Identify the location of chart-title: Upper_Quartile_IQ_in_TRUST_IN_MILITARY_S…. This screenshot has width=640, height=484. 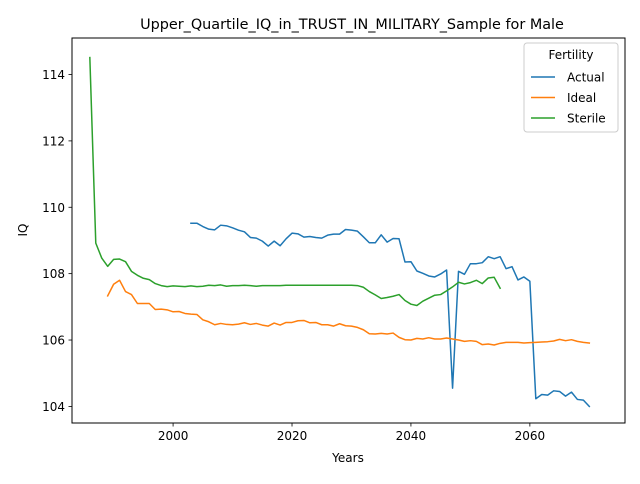
(352, 25).